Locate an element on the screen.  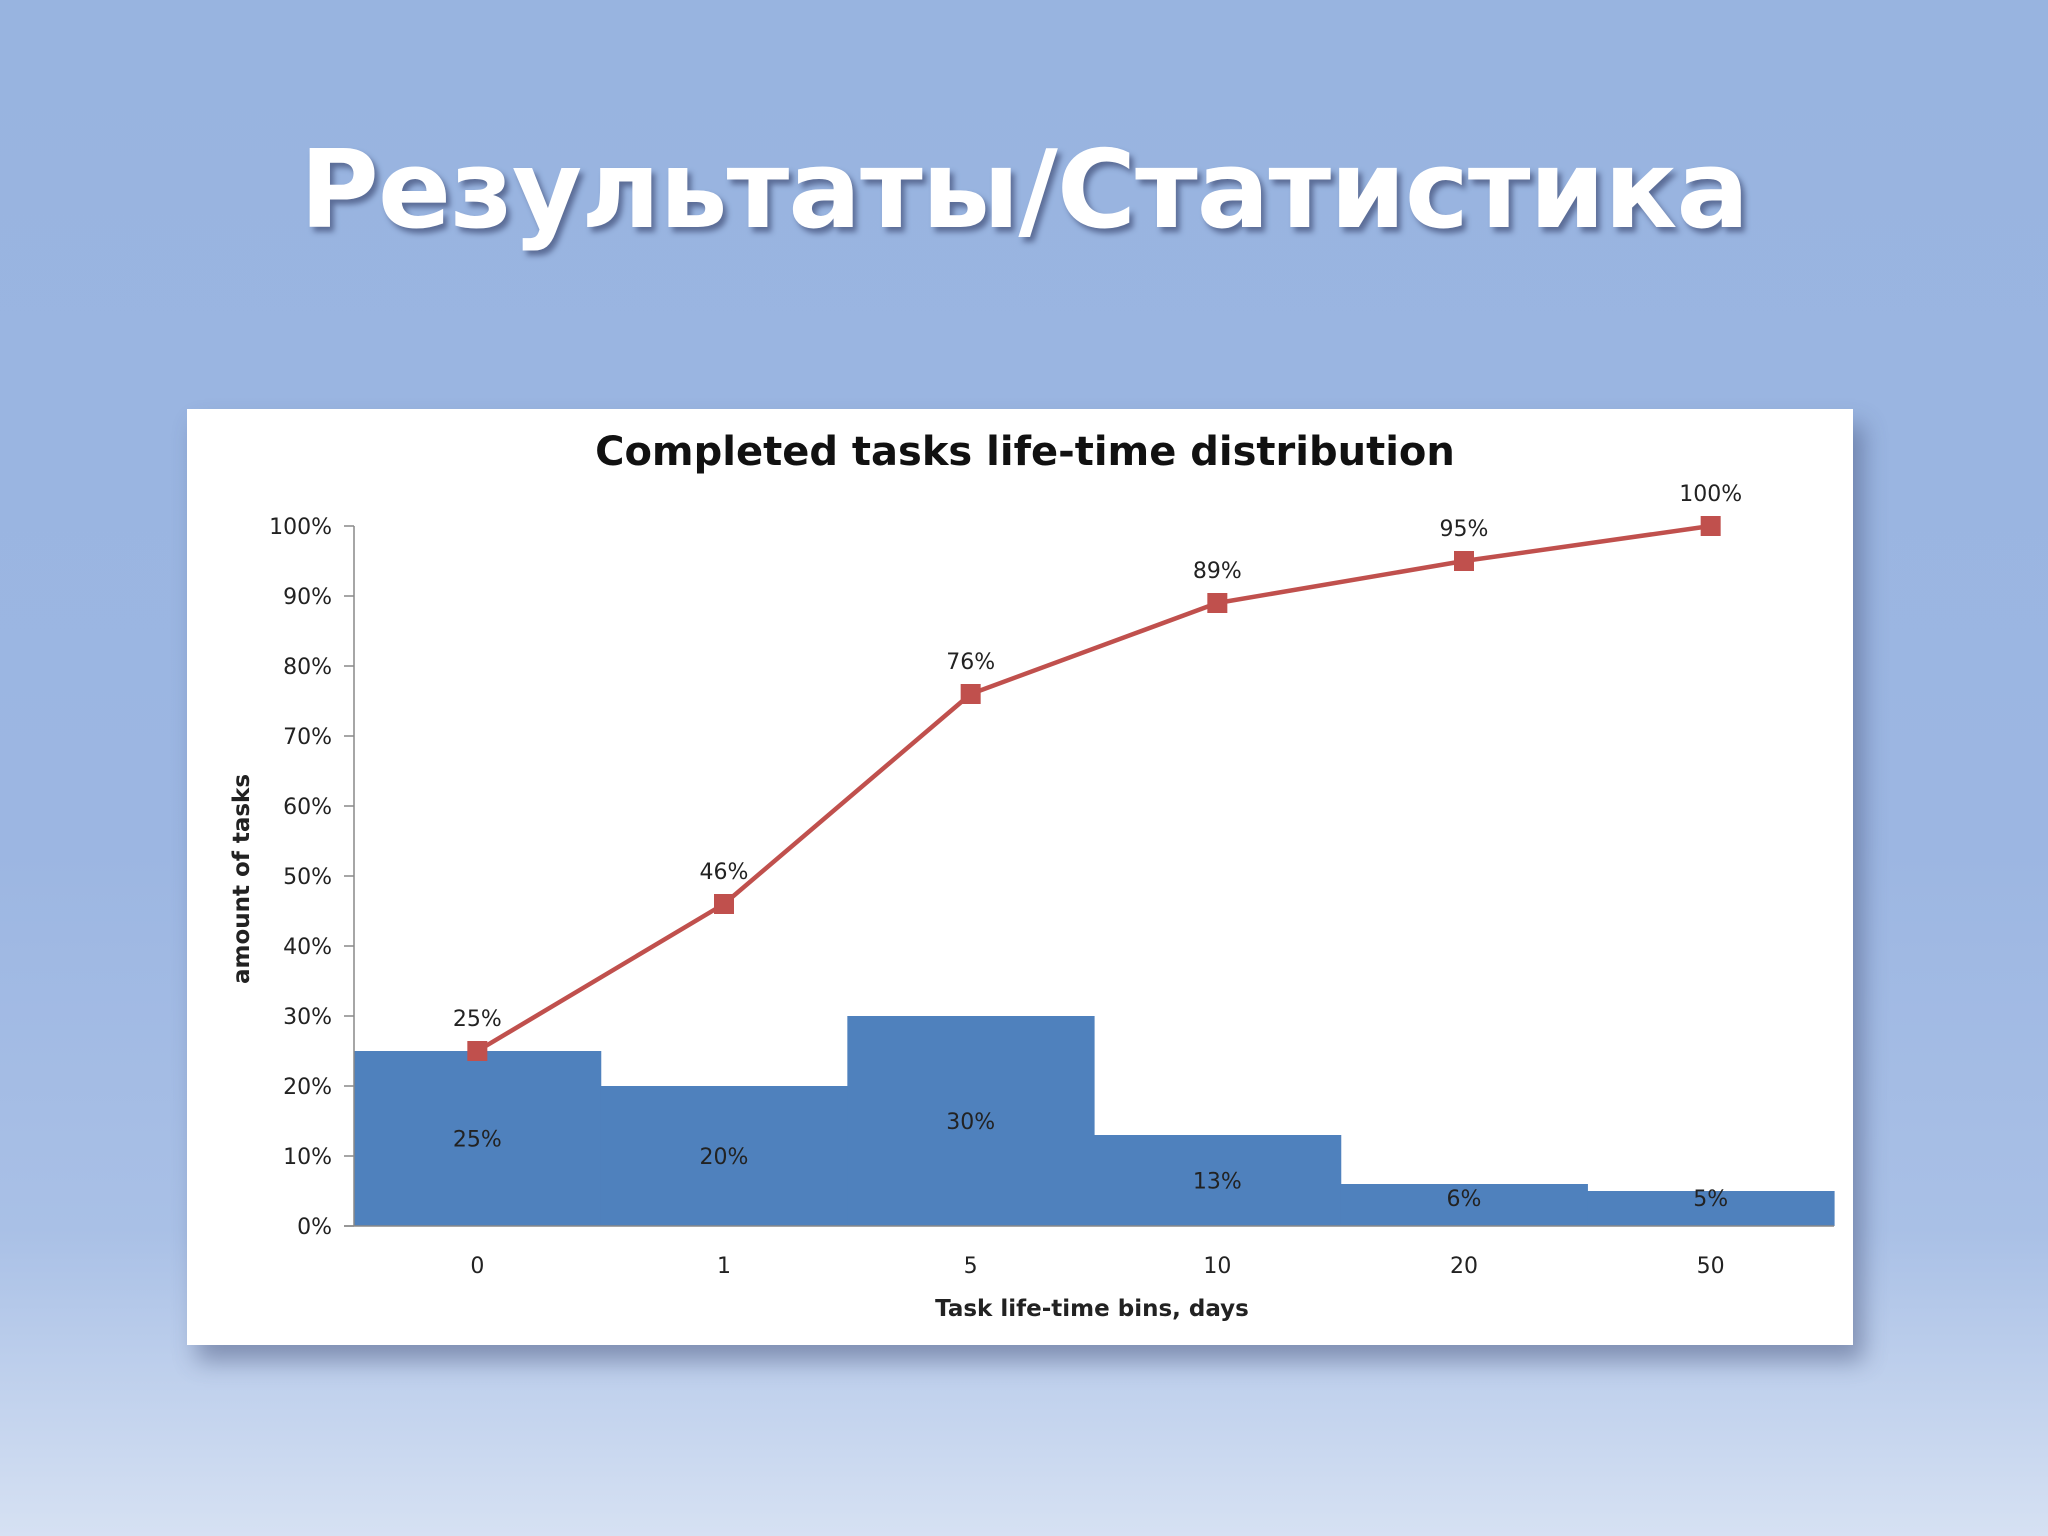
y-tick-label: 90% is located at coordinates (307, 597).